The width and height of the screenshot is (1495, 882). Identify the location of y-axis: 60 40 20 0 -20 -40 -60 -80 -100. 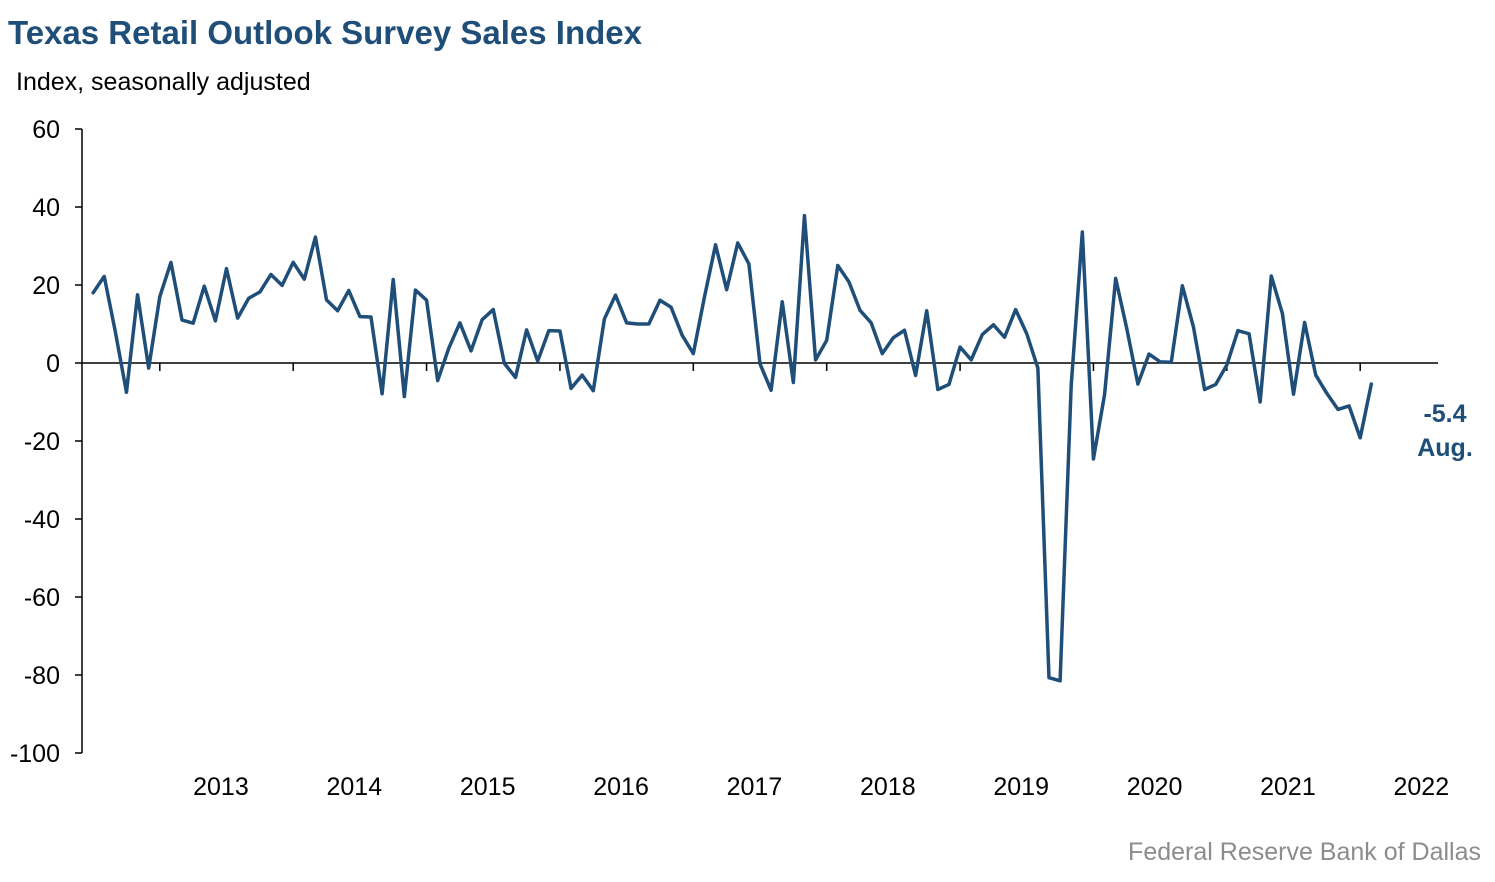
(46, 442).